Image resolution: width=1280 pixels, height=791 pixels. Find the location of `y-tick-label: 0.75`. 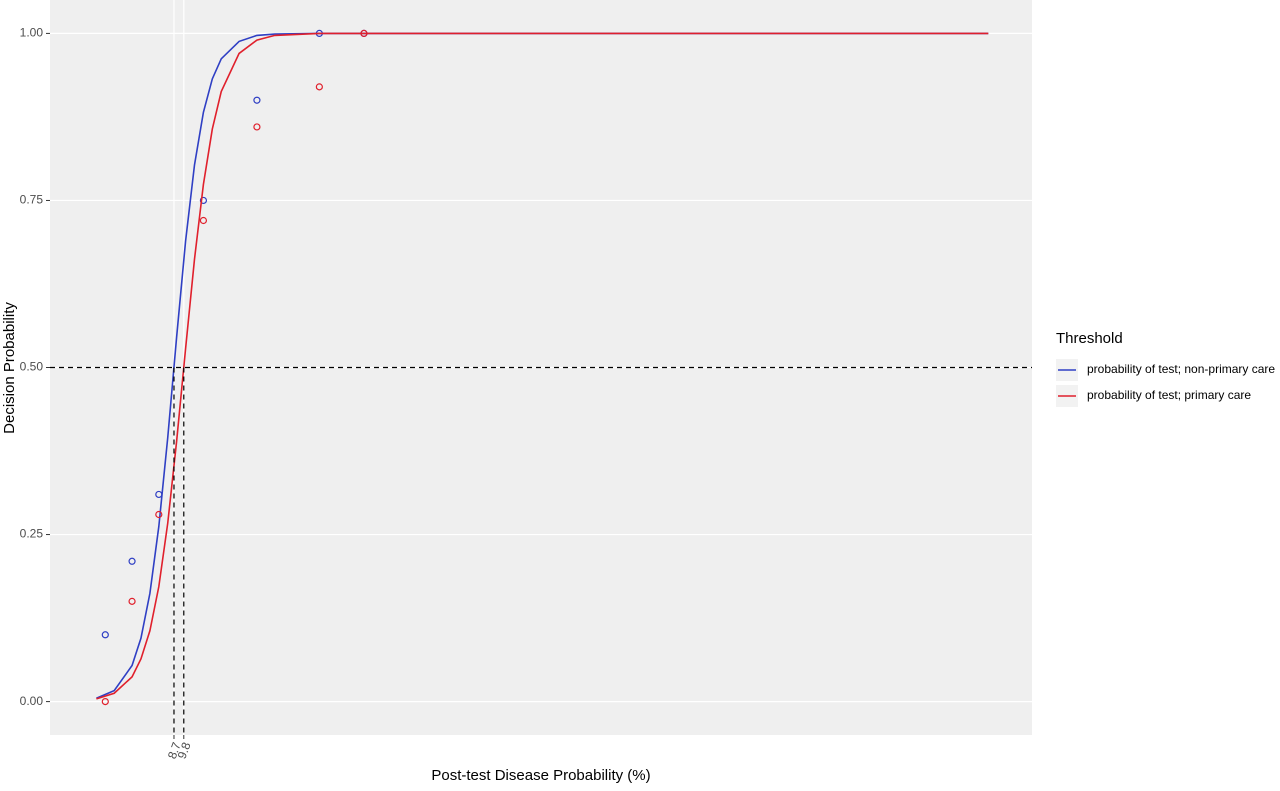

y-tick-label: 0.75 is located at coordinates (32, 200).